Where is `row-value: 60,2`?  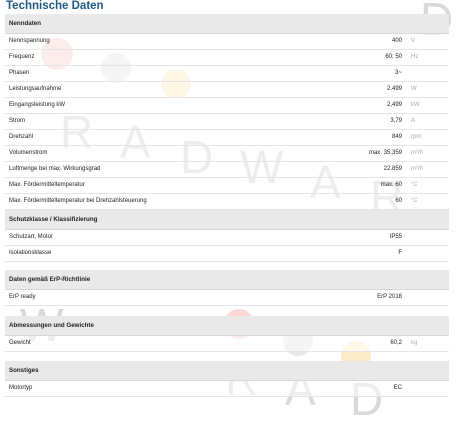
row-value: 60,2 is located at coordinates (396, 343).